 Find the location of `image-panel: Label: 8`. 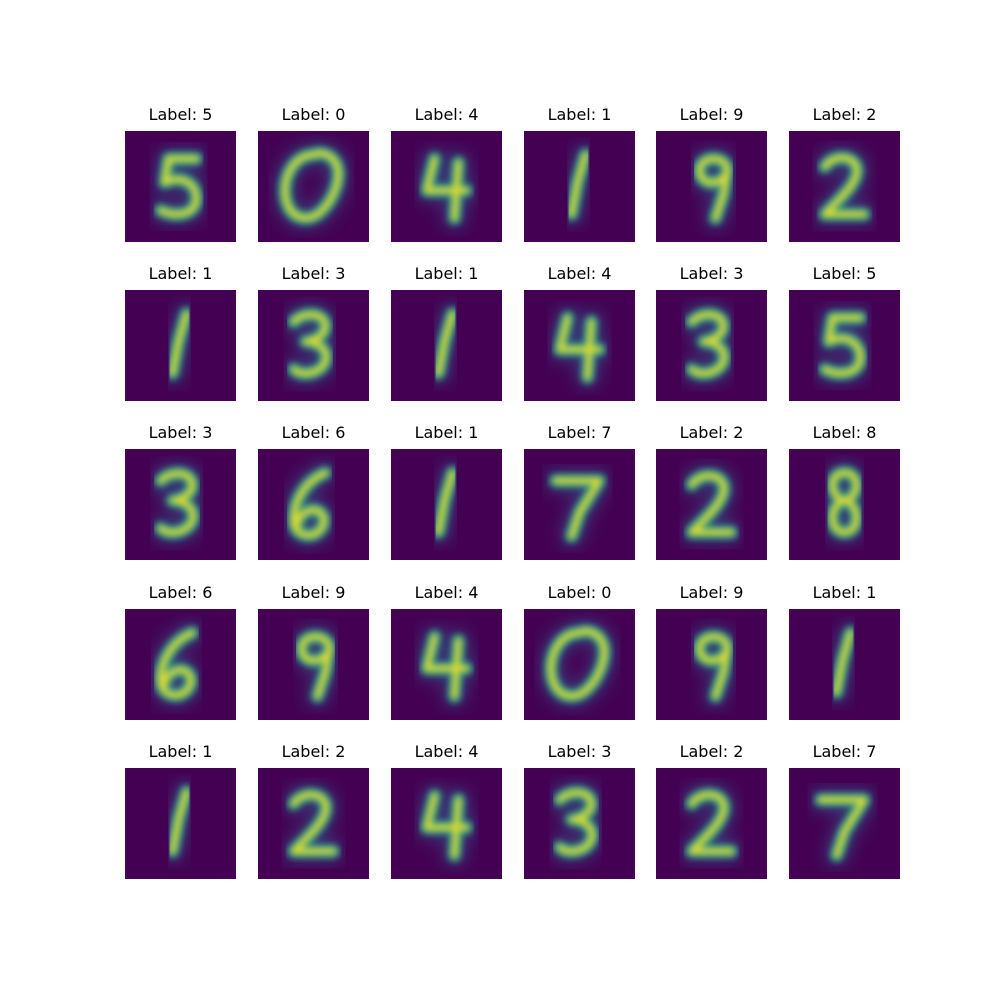

image-panel: Label: 8 is located at coordinates (844, 439).